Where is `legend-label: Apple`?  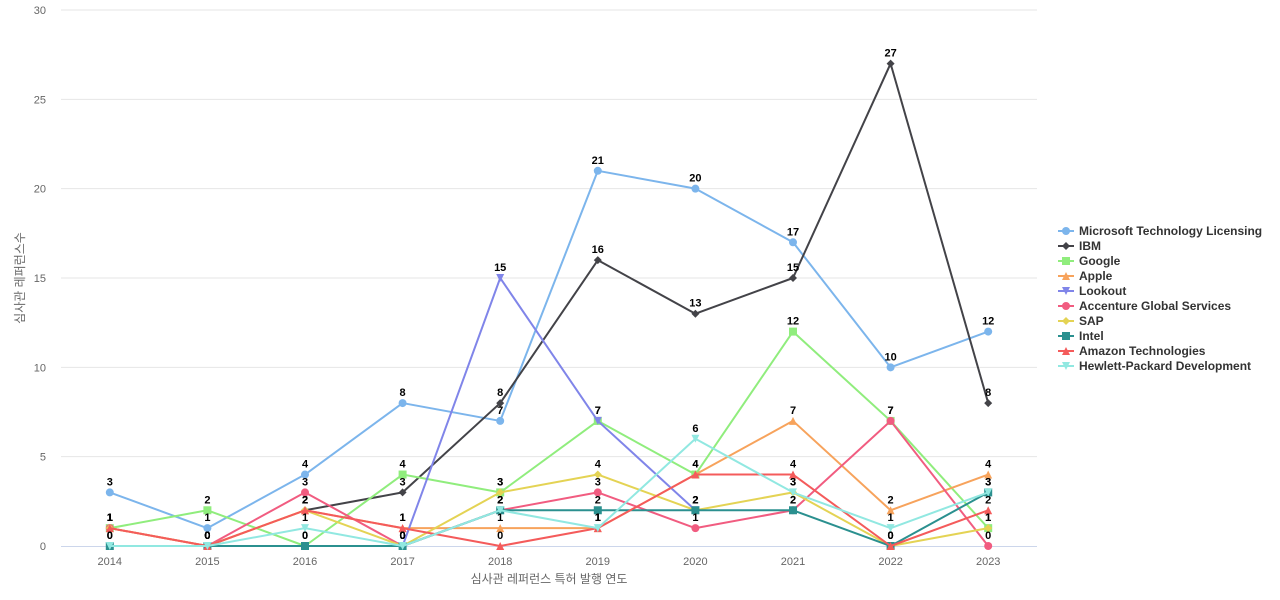 legend-label: Apple is located at coordinates (1096, 276).